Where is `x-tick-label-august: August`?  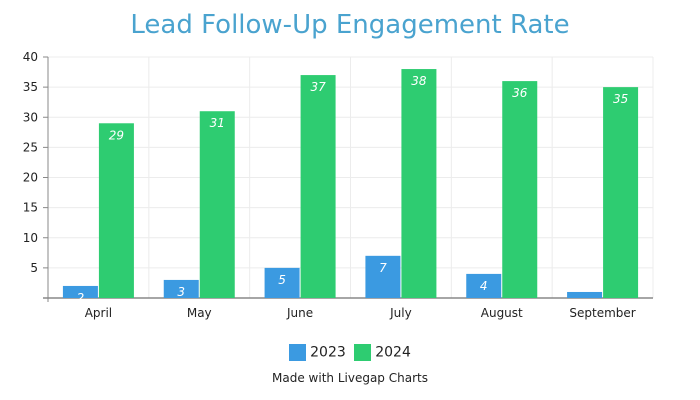
x-tick-label-august: August is located at coordinates (502, 313).